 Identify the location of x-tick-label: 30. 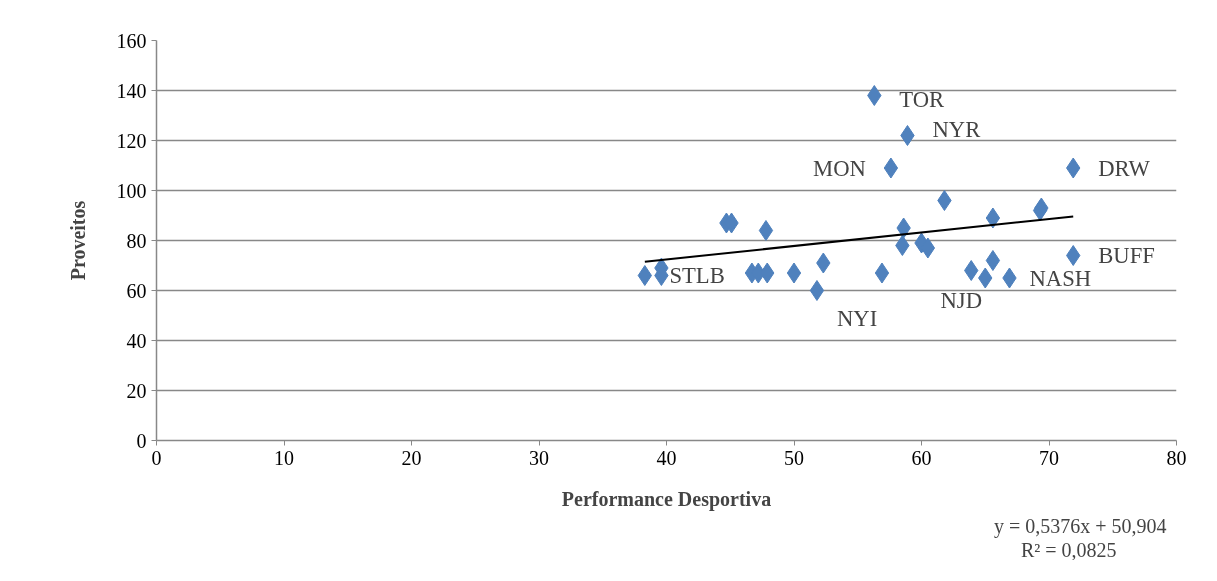
(539, 457).